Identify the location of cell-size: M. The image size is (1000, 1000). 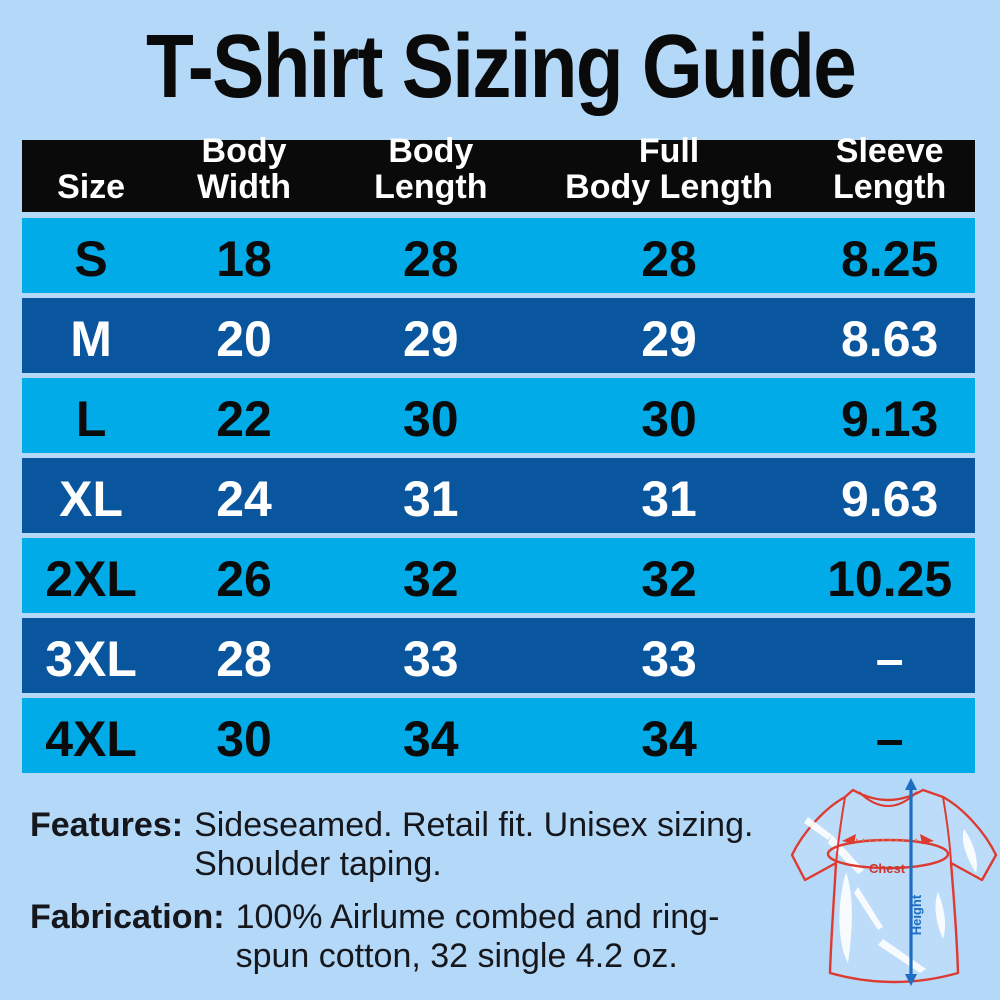
(91, 338).